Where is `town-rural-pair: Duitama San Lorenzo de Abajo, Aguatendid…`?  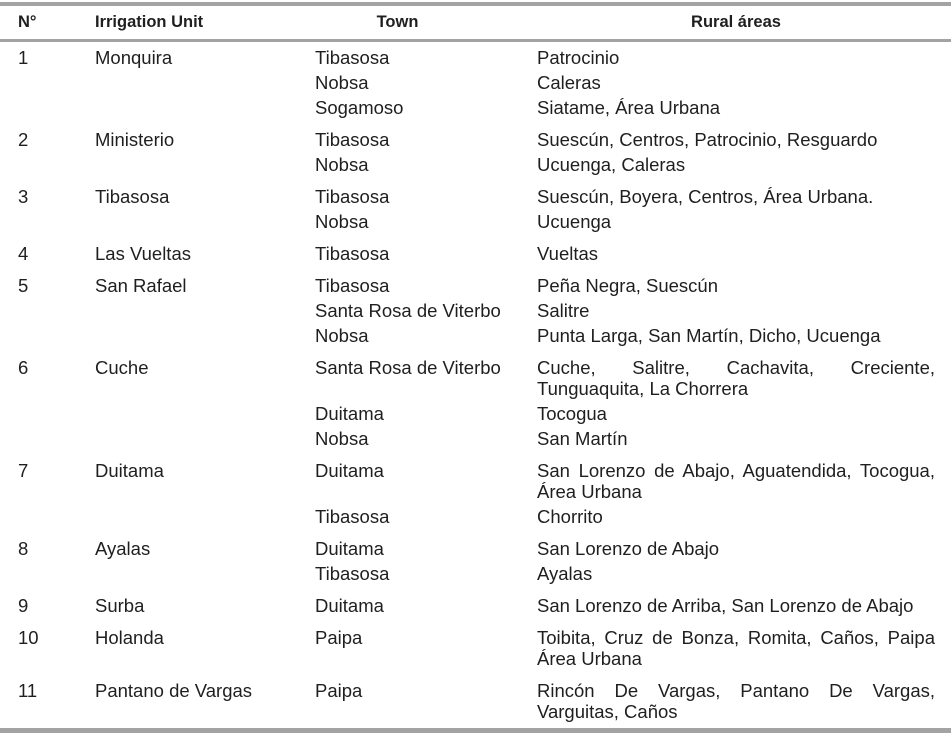
town-rural-pair: Duitama San Lorenzo de Abajo, Aguatendid… is located at coordinates (633, 481).